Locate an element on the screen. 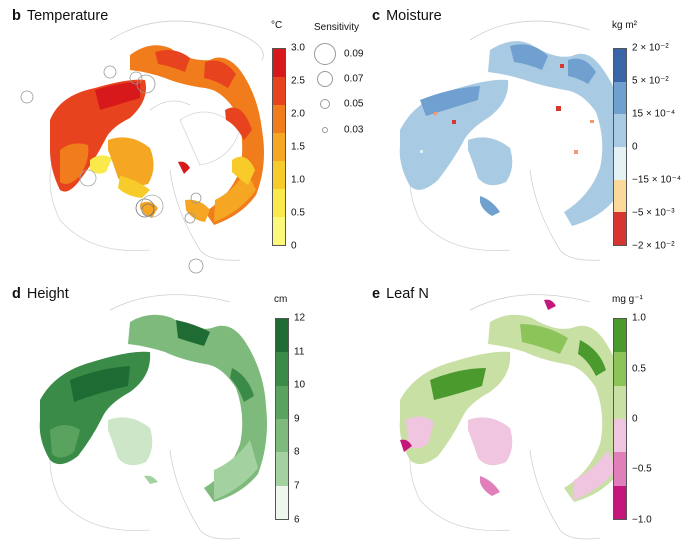 The image size is (691, 547). tick-label: 12 is located at coordinates (300, 318).